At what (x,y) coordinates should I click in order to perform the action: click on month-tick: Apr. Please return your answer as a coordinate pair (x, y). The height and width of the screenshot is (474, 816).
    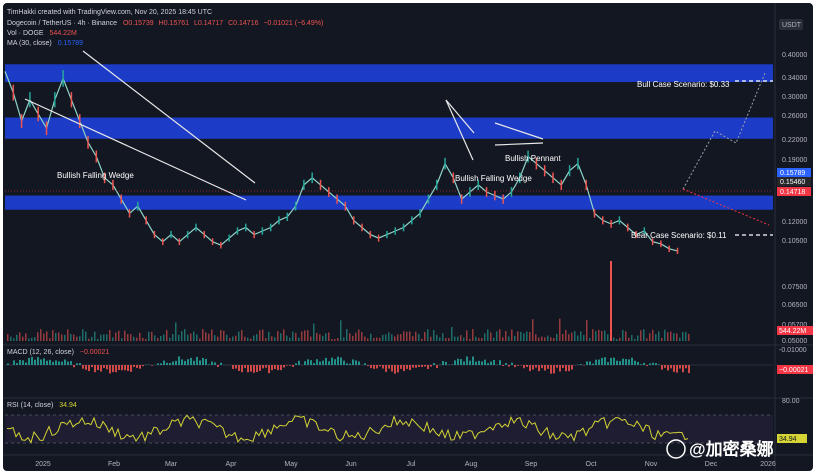
    Looking at the image, I should click on (232, 464).